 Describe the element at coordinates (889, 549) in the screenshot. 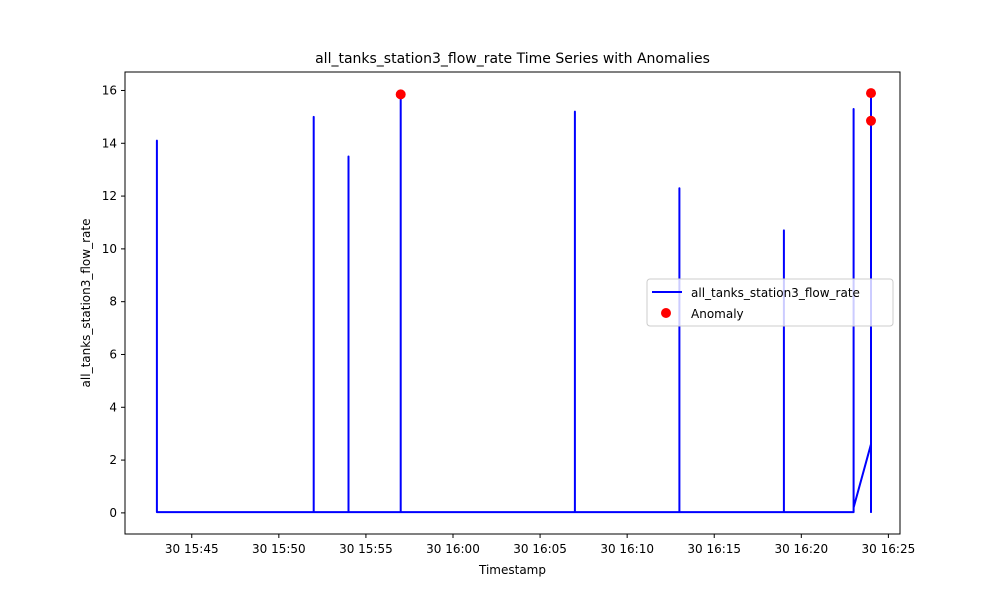

I see `x-tick-label: 30 16:25` at that location.